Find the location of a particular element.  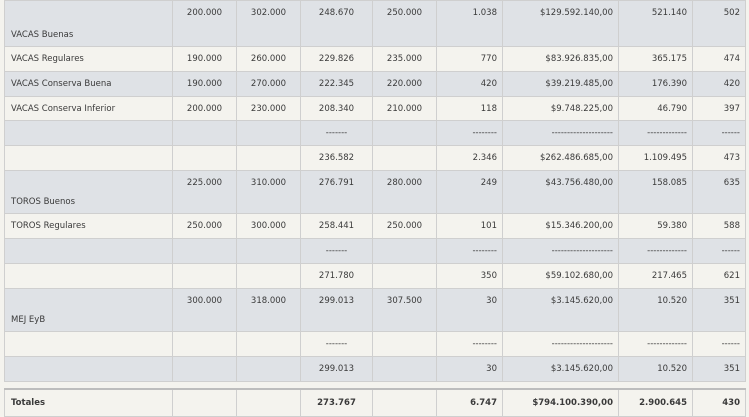

cell: 158.085 is located at coordinates (655, 192).